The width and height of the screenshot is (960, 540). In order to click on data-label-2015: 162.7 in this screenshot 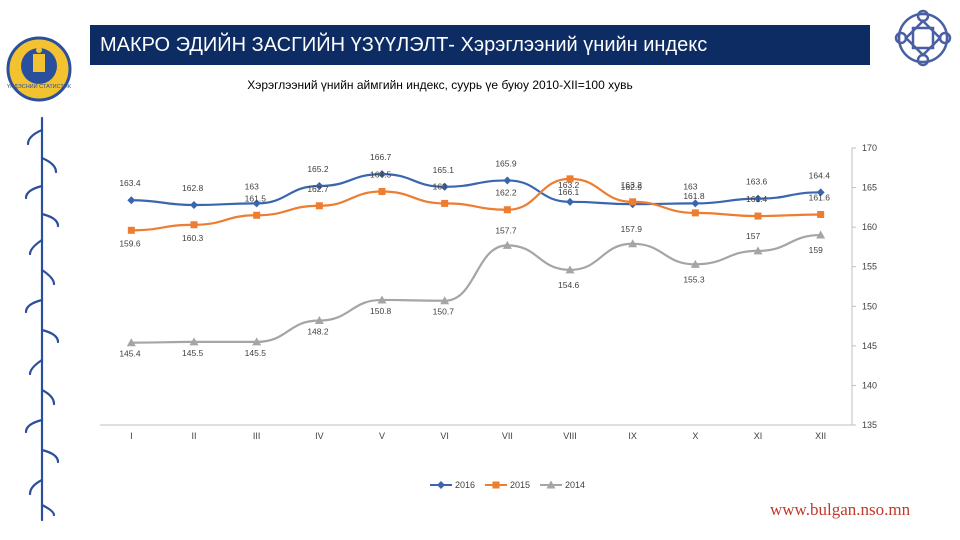, I will do `click(318, 189)`.